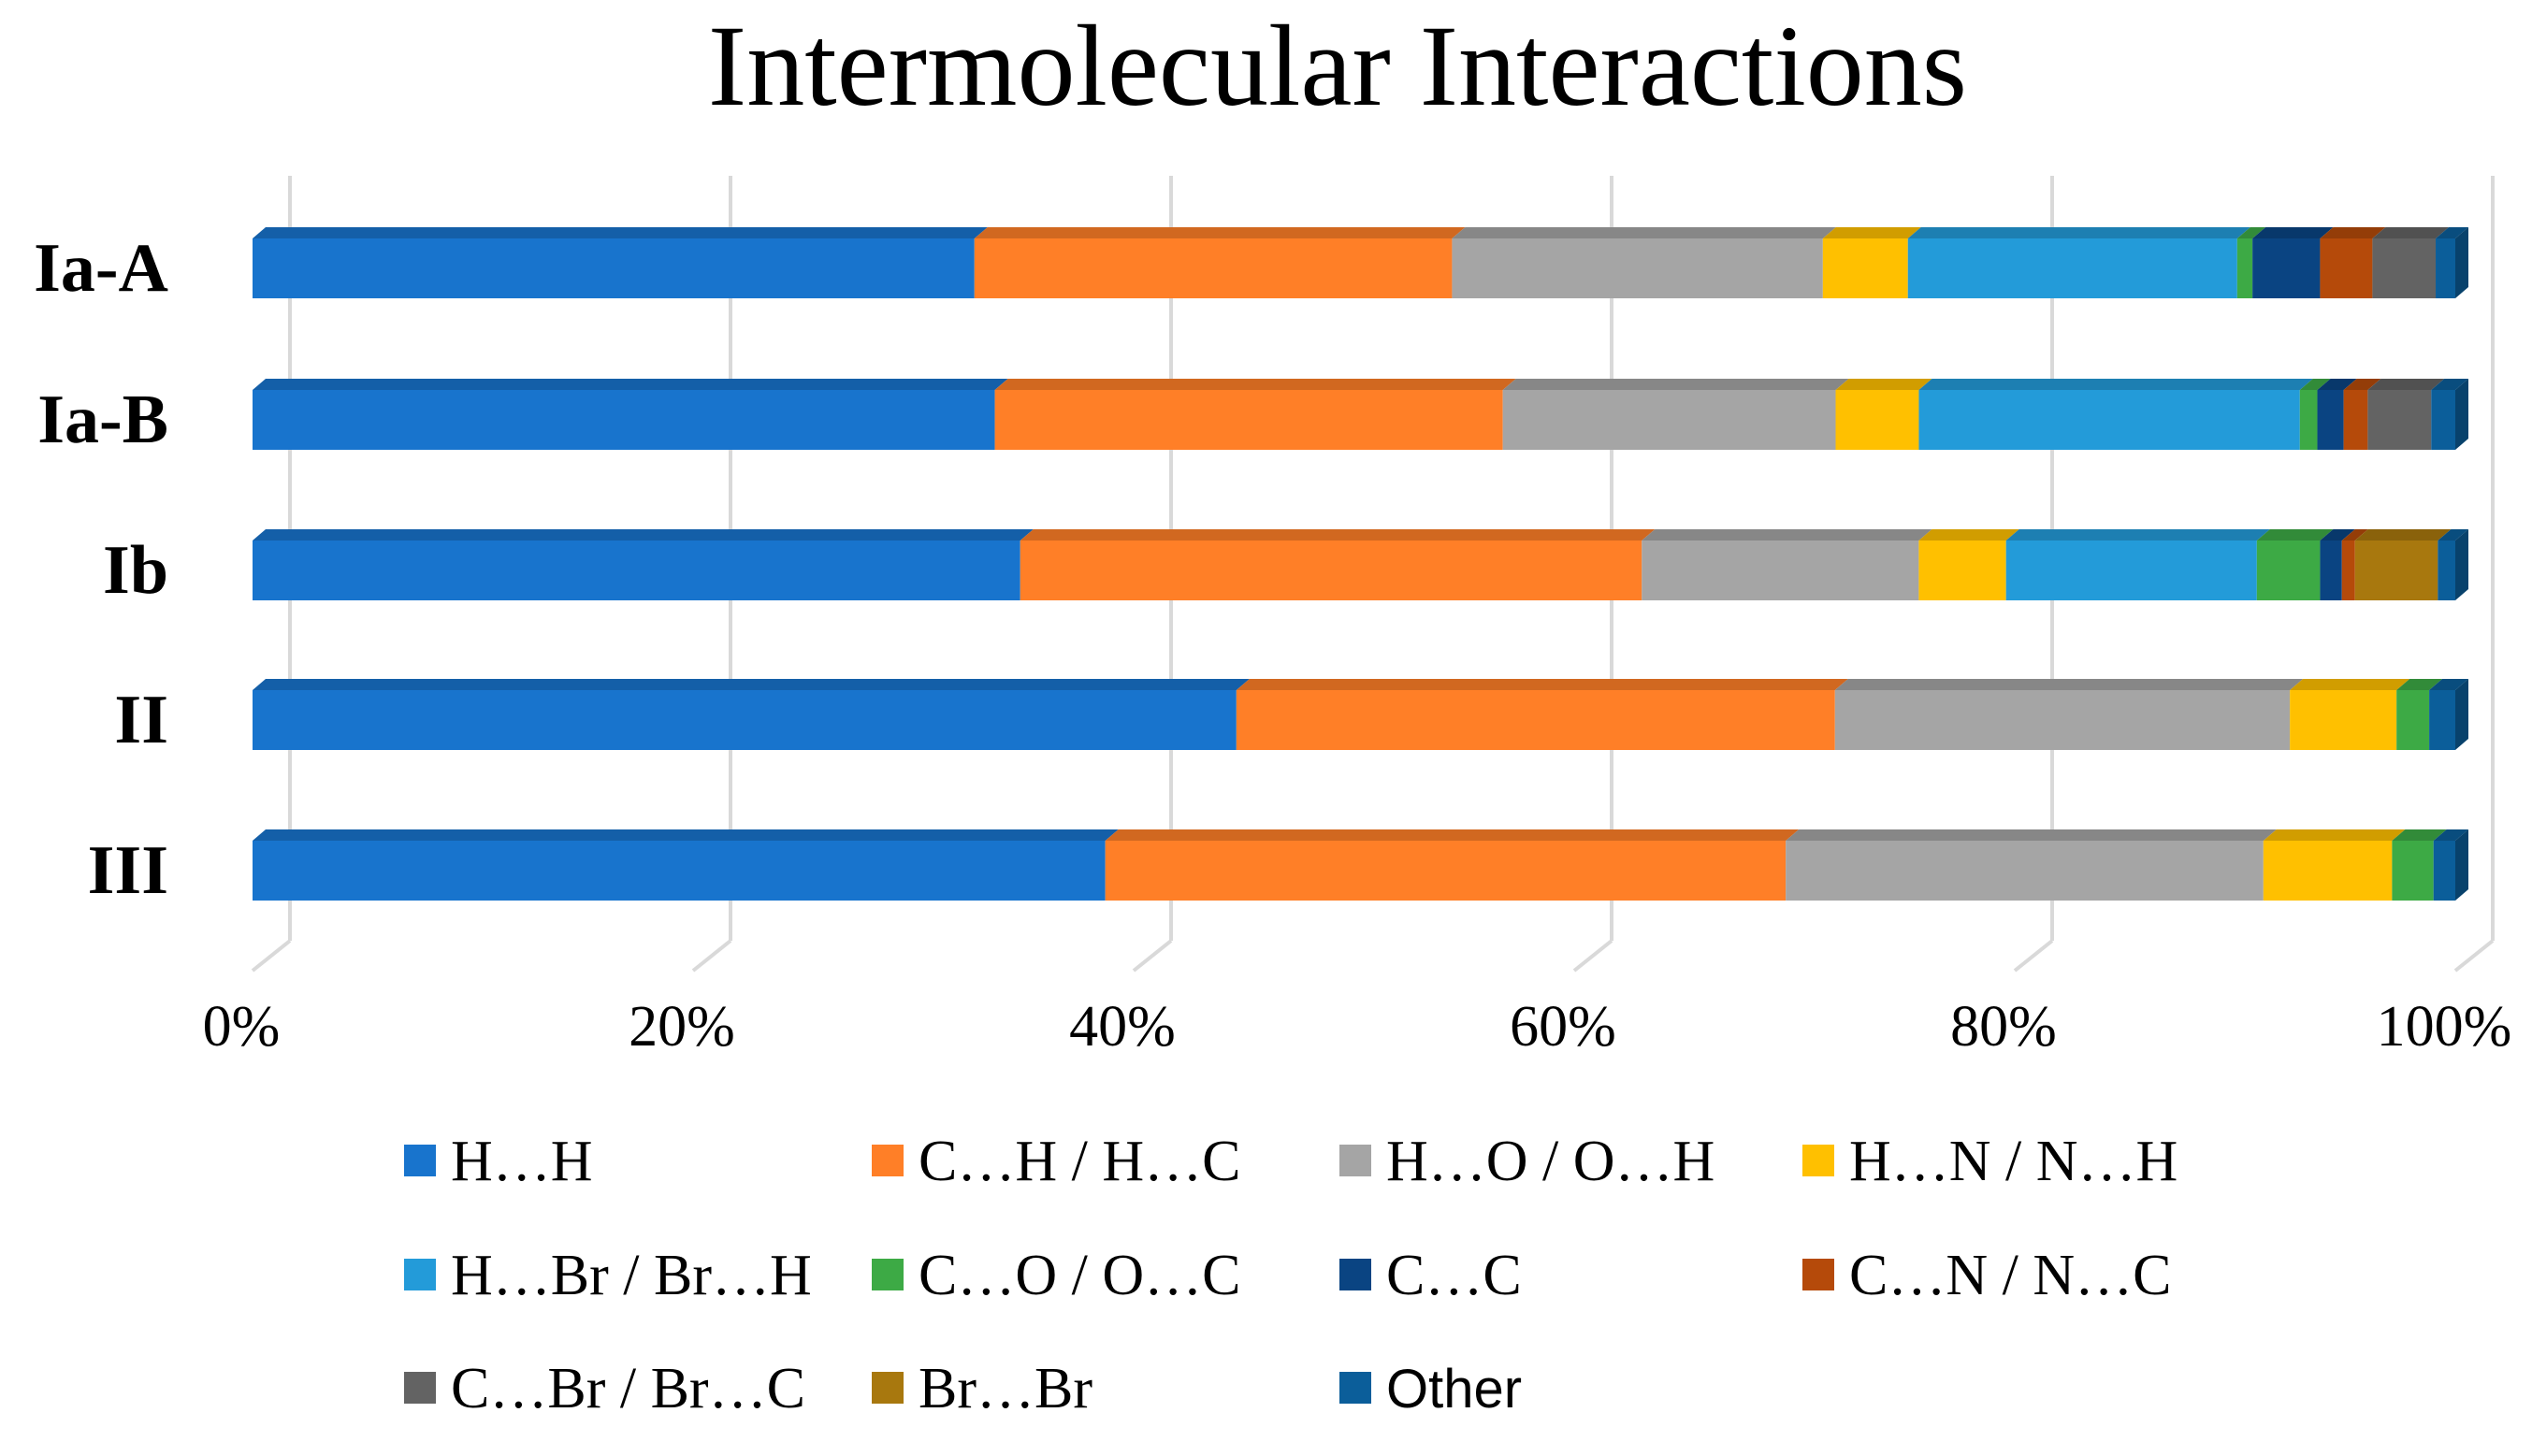 The image size is (2532, 1456). What do you see at coordinates (101, 268) in the screenshot?
I see `category-label: Ia-A` at bounding box center [101, 268].